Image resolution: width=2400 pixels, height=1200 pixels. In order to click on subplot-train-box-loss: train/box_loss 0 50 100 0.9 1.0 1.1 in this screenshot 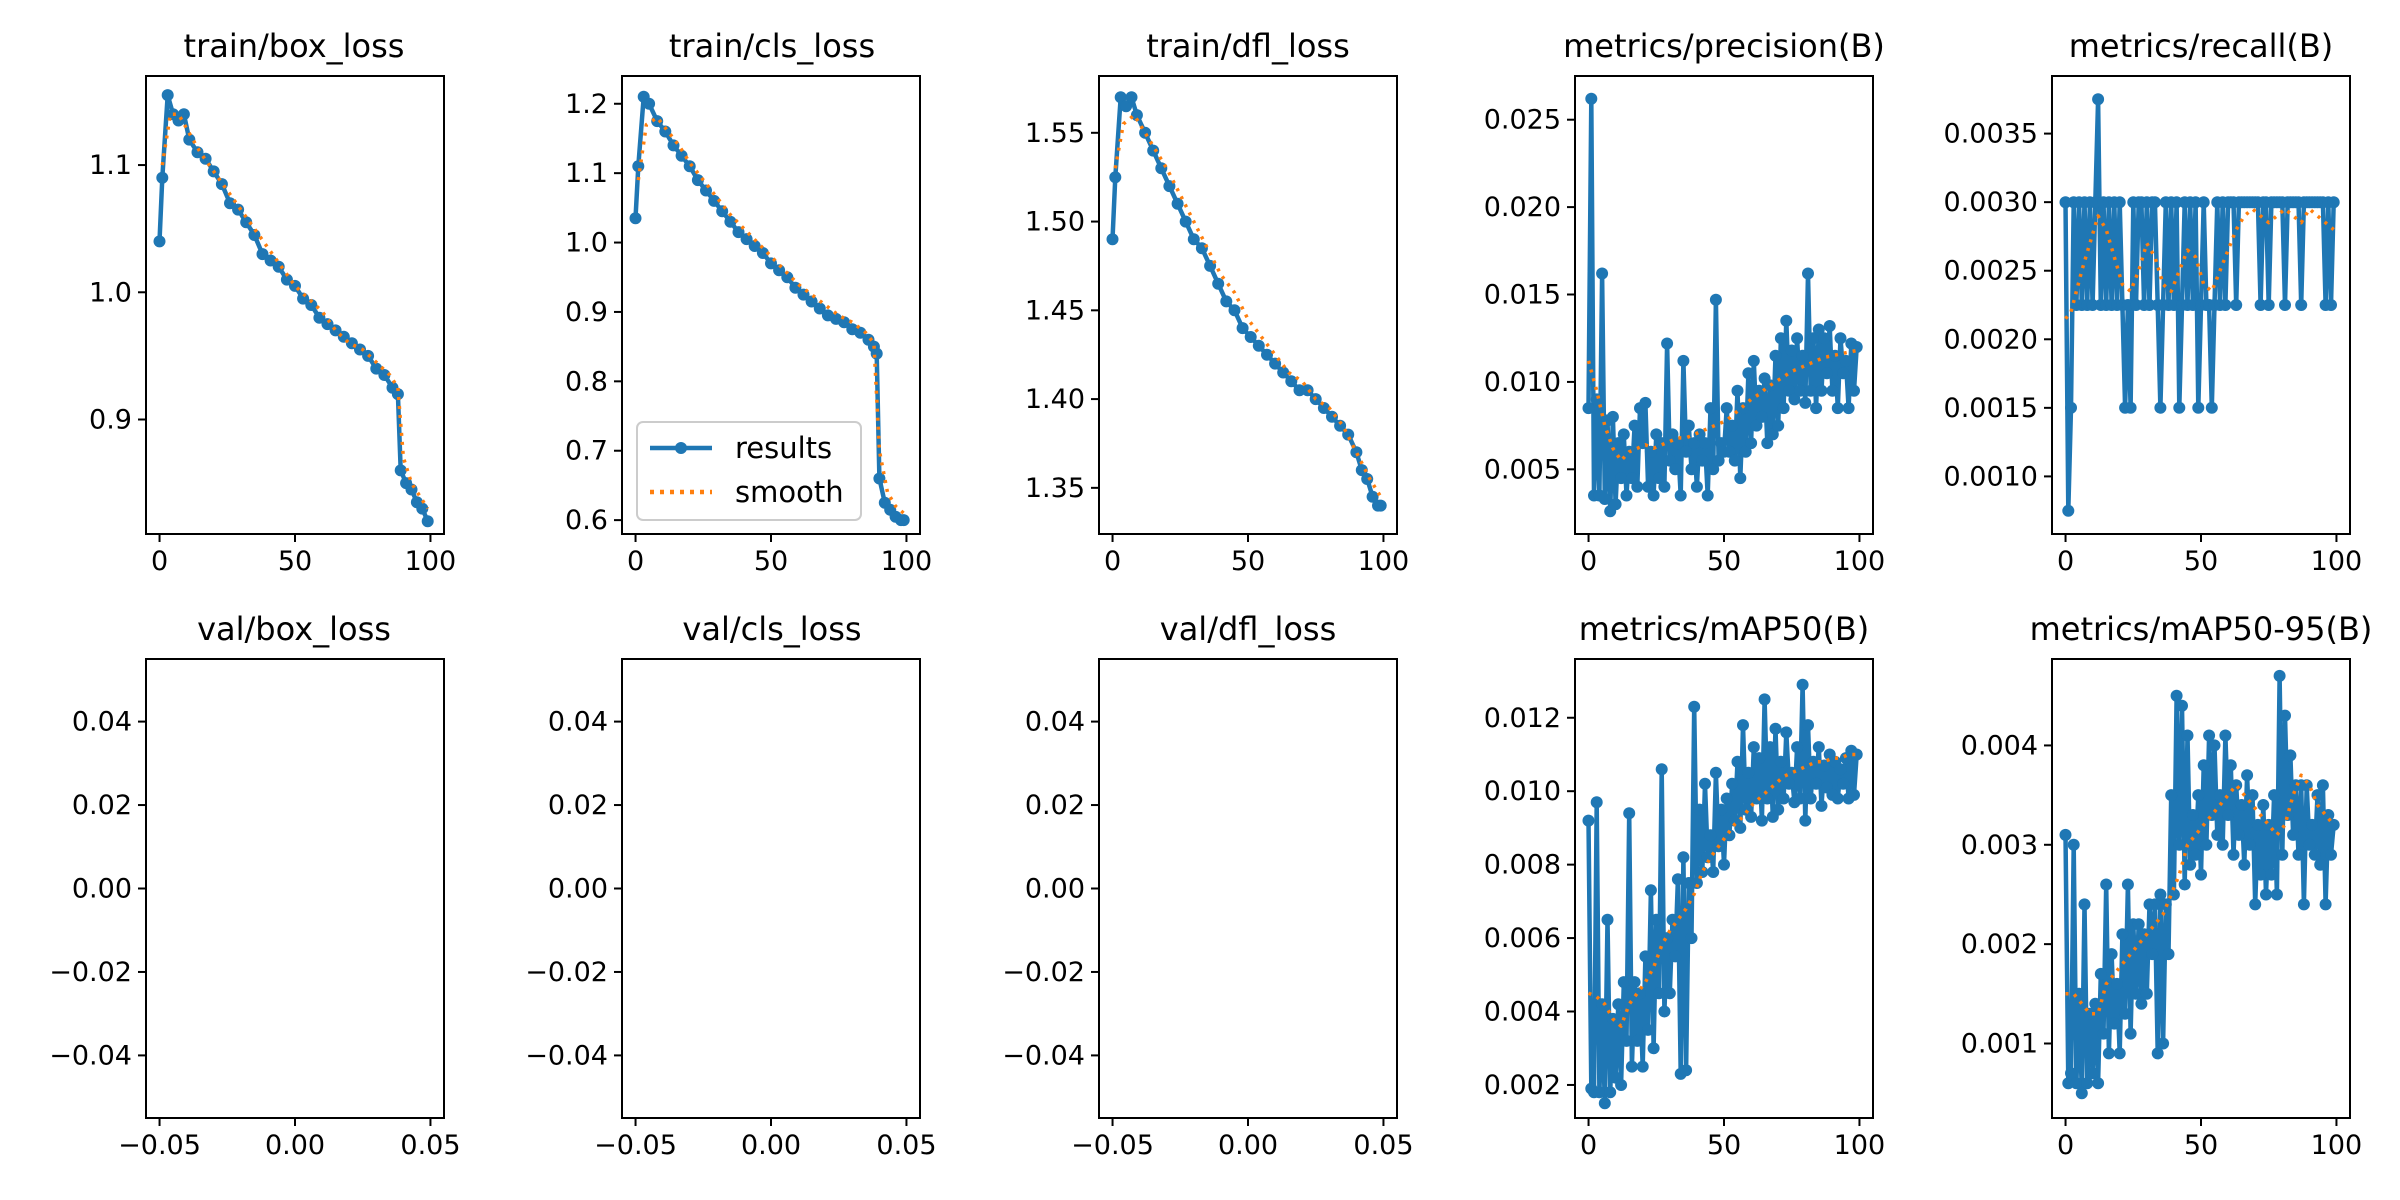, I will do `click(272, 302)`.